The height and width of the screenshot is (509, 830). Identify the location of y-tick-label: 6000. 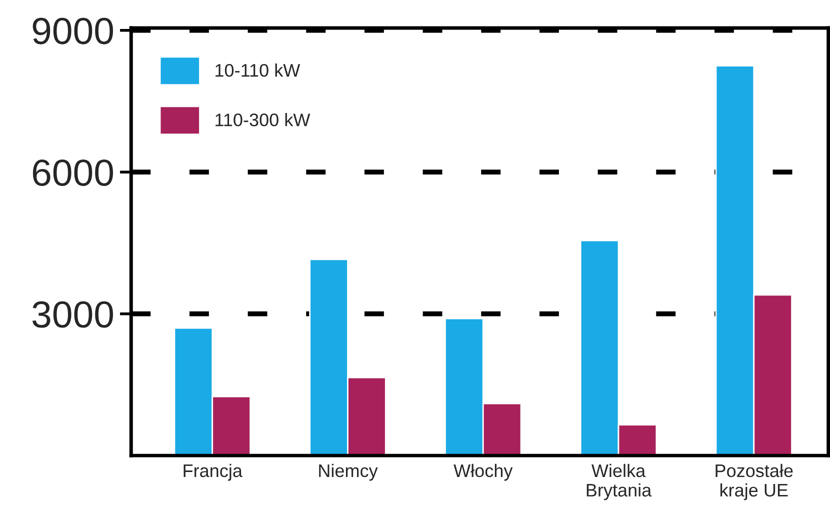
(73, 172).